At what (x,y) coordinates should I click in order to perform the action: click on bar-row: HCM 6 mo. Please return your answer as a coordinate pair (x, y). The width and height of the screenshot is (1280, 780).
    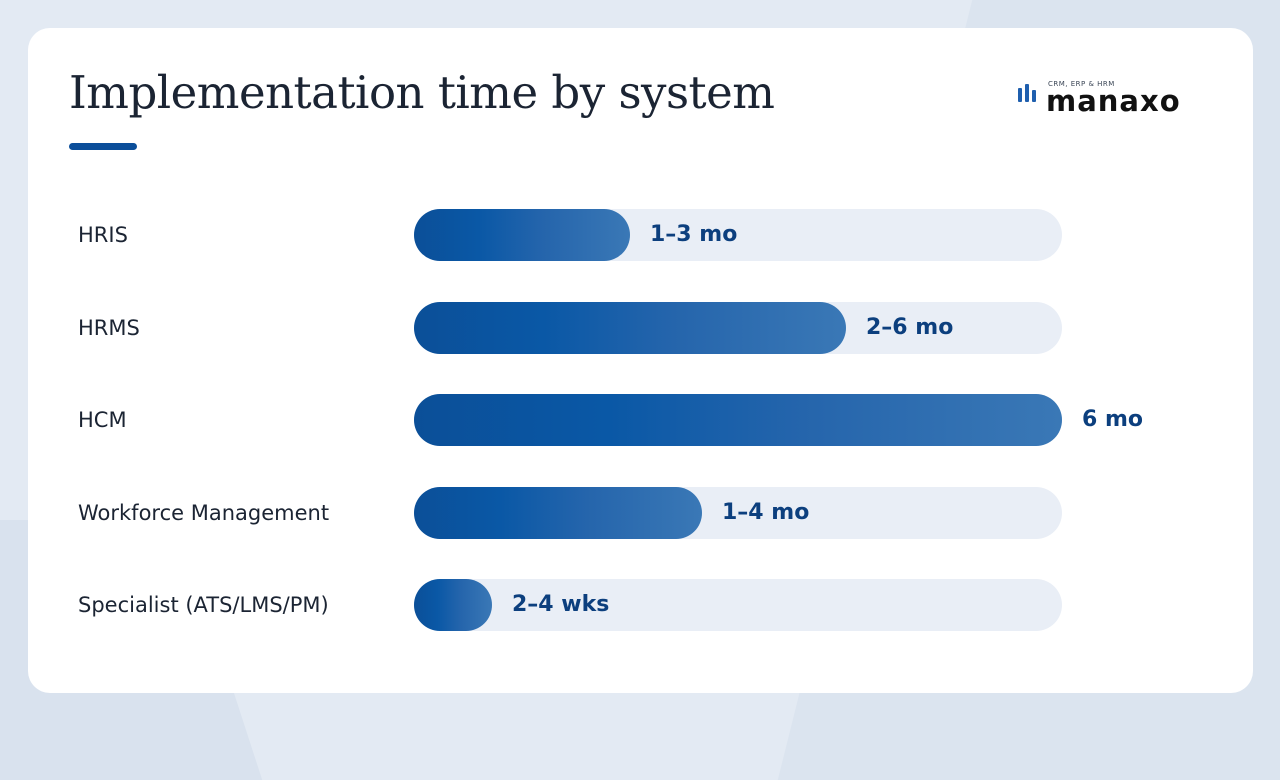
    Looking at the image, I should click on (640, 420).